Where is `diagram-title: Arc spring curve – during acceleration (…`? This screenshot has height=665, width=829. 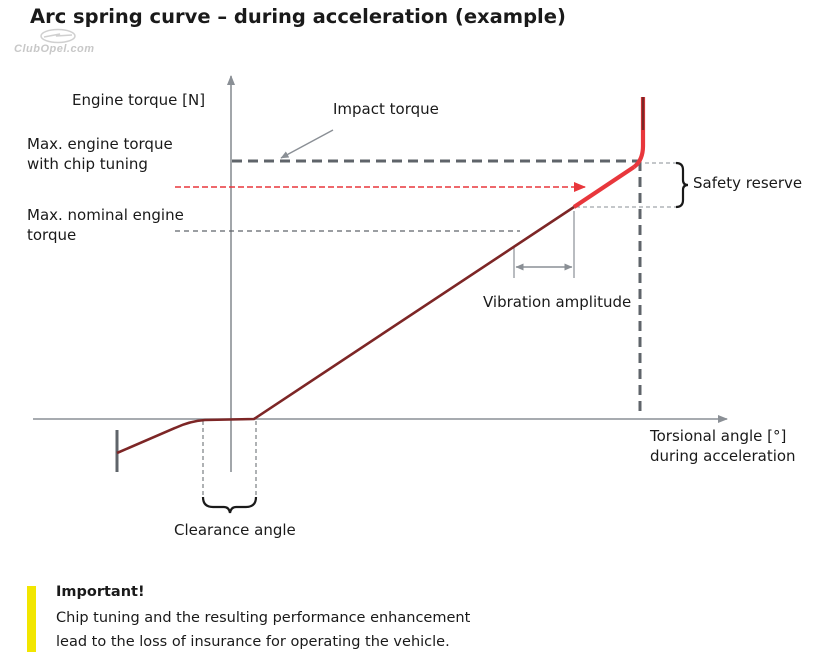
diagram-title: Arc spring curve – during acceleration (… is located at coordinates (298, 16).